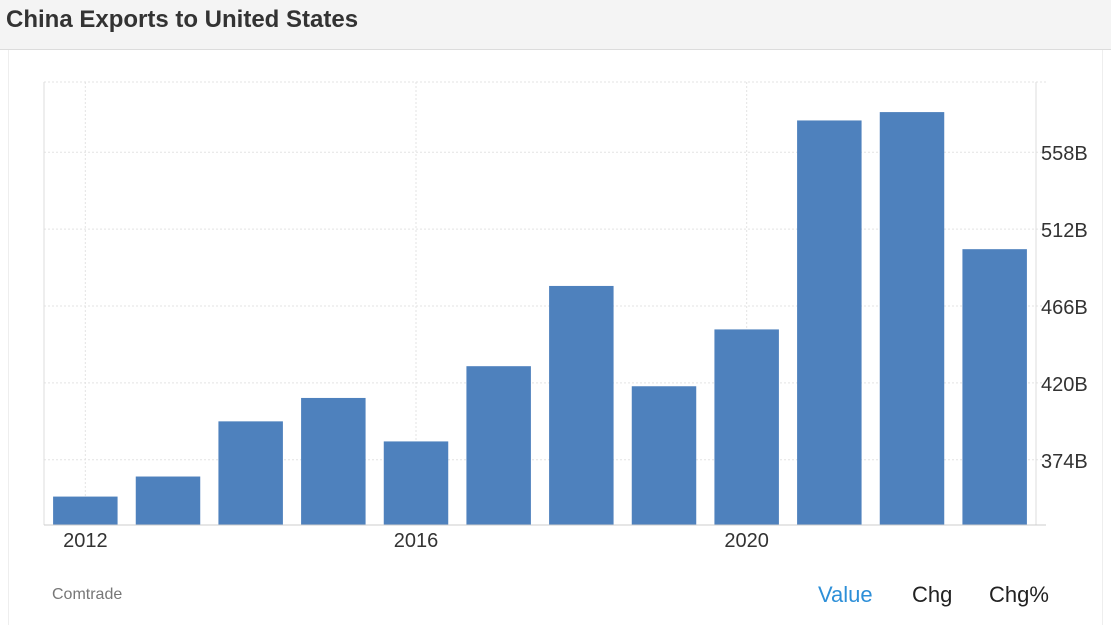 The width and height of the screenshot is (1111, 625). What do you see at coordinates (87, 594) in the screenshot?
I see `source-label: Comtrade` at bounding box center [87, 594].